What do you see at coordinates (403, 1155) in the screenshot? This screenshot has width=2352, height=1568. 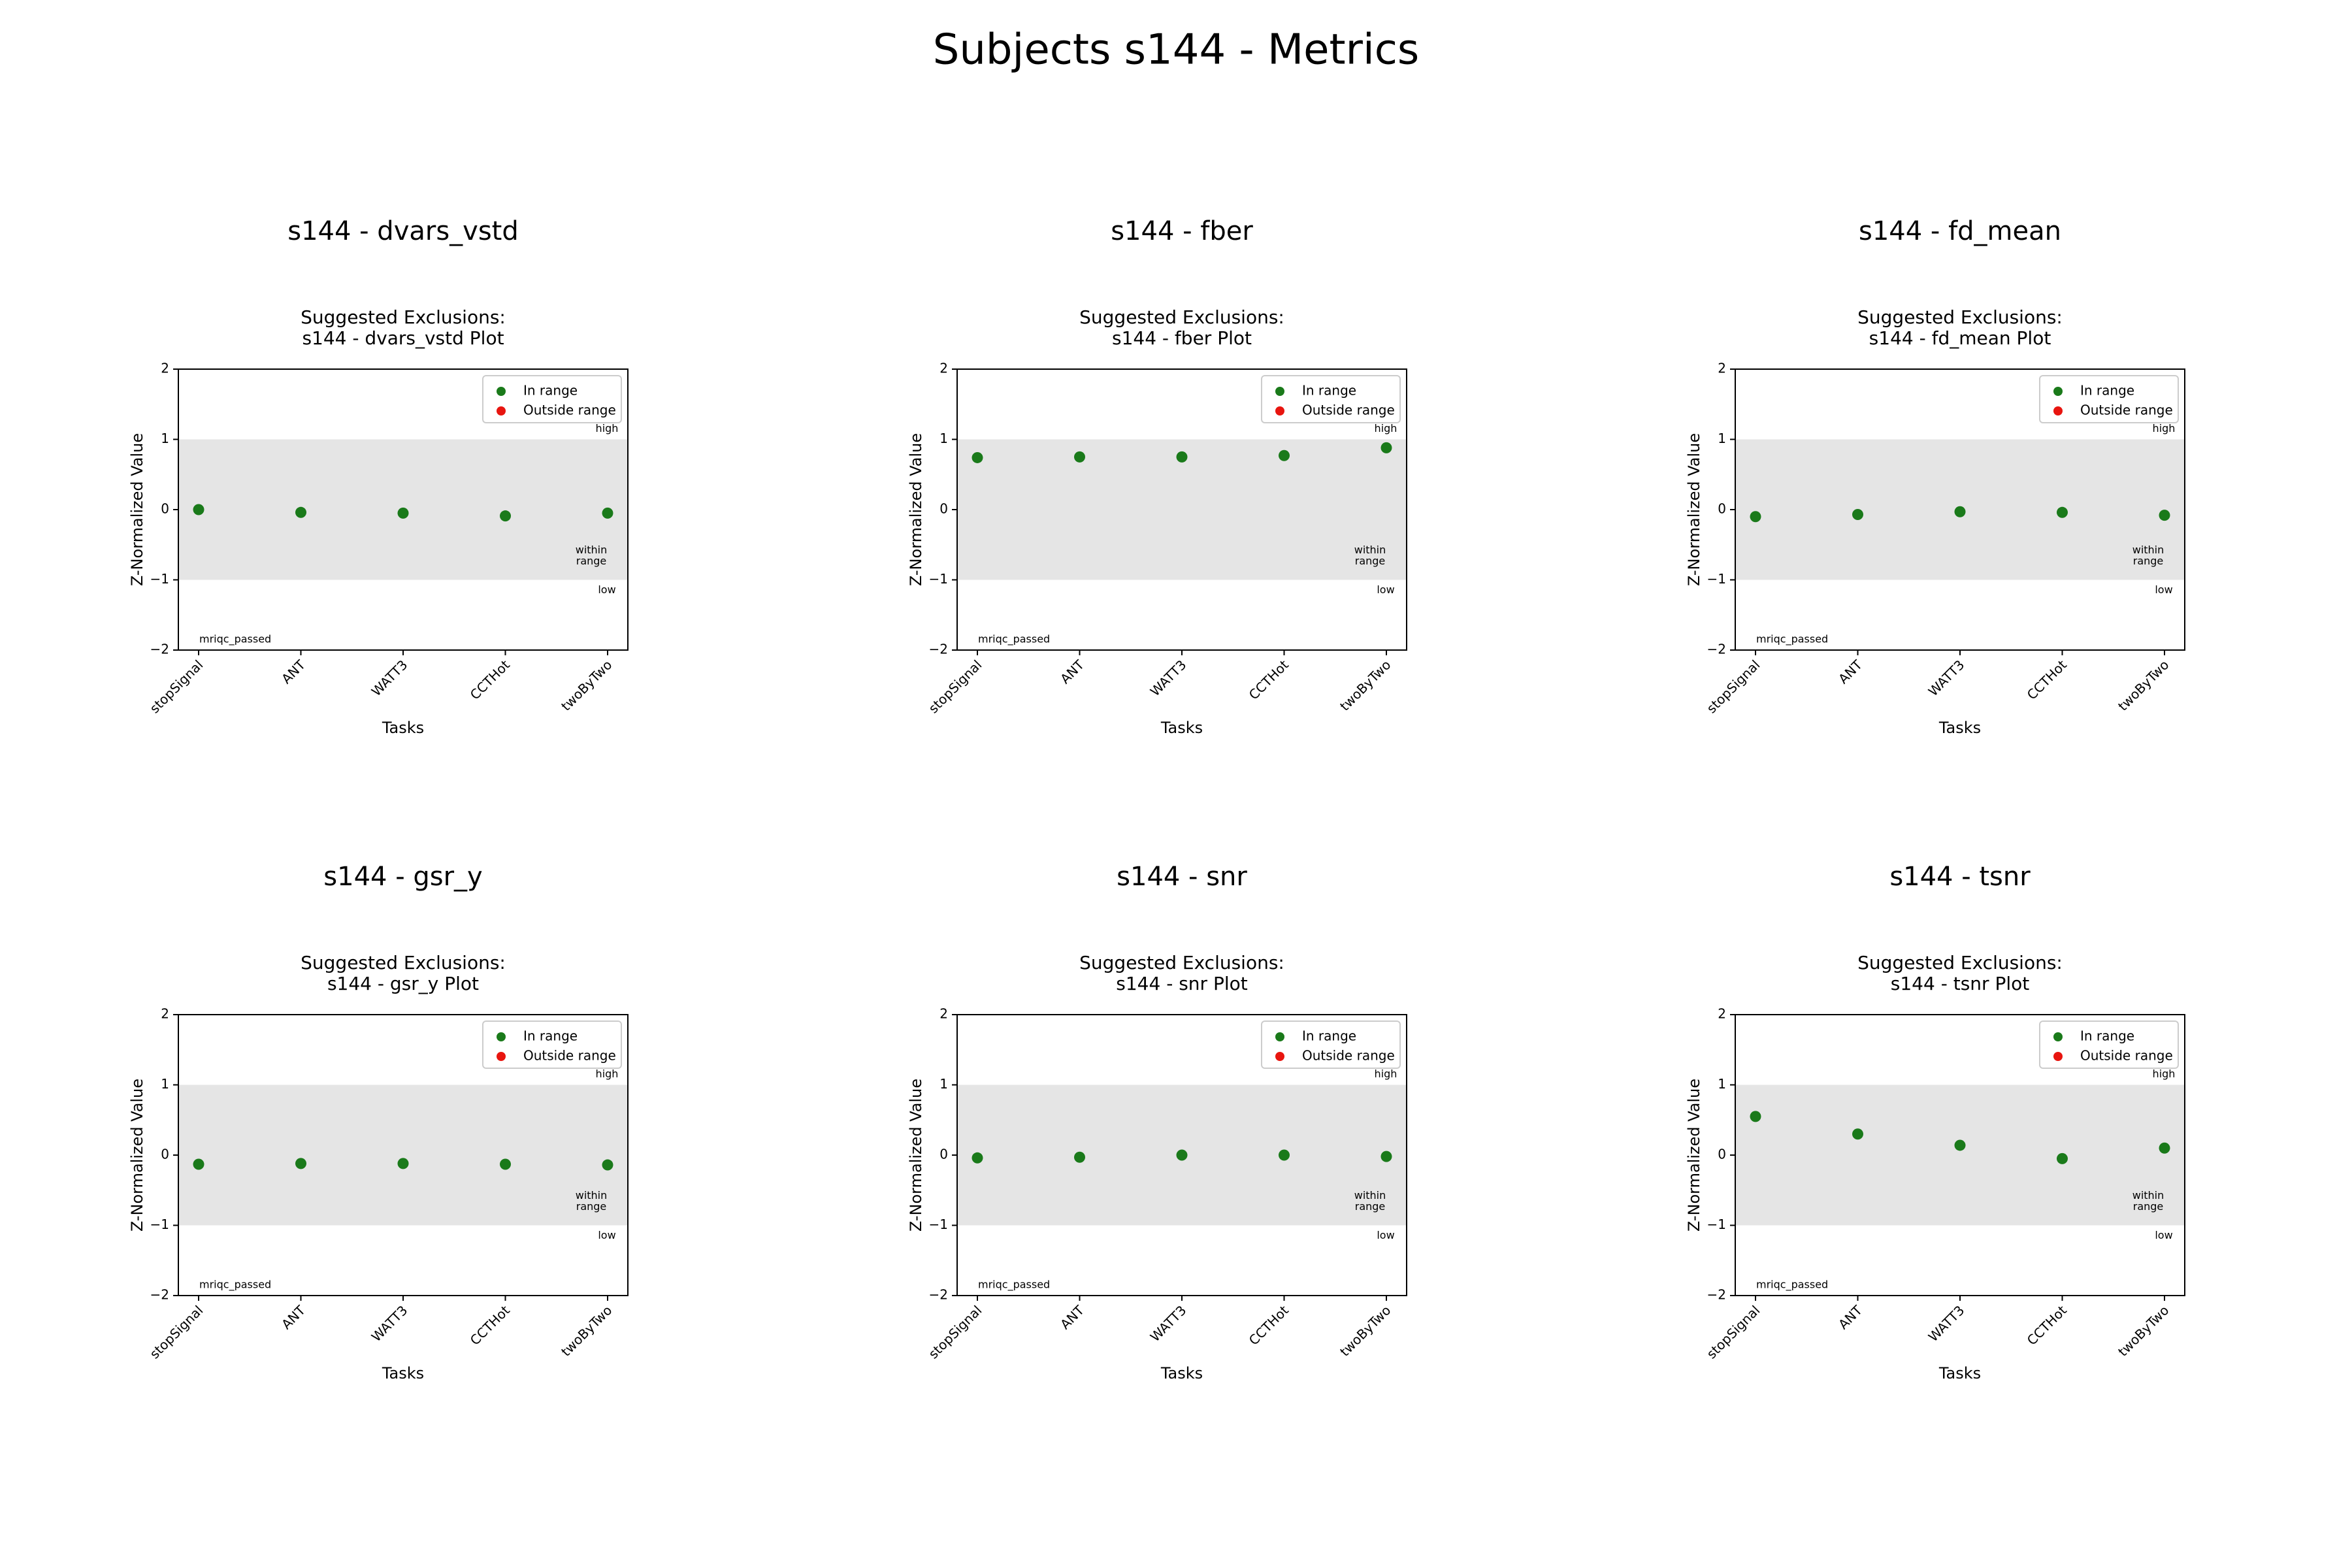 I see `within-range-band` at bounding box center [403, 1155].